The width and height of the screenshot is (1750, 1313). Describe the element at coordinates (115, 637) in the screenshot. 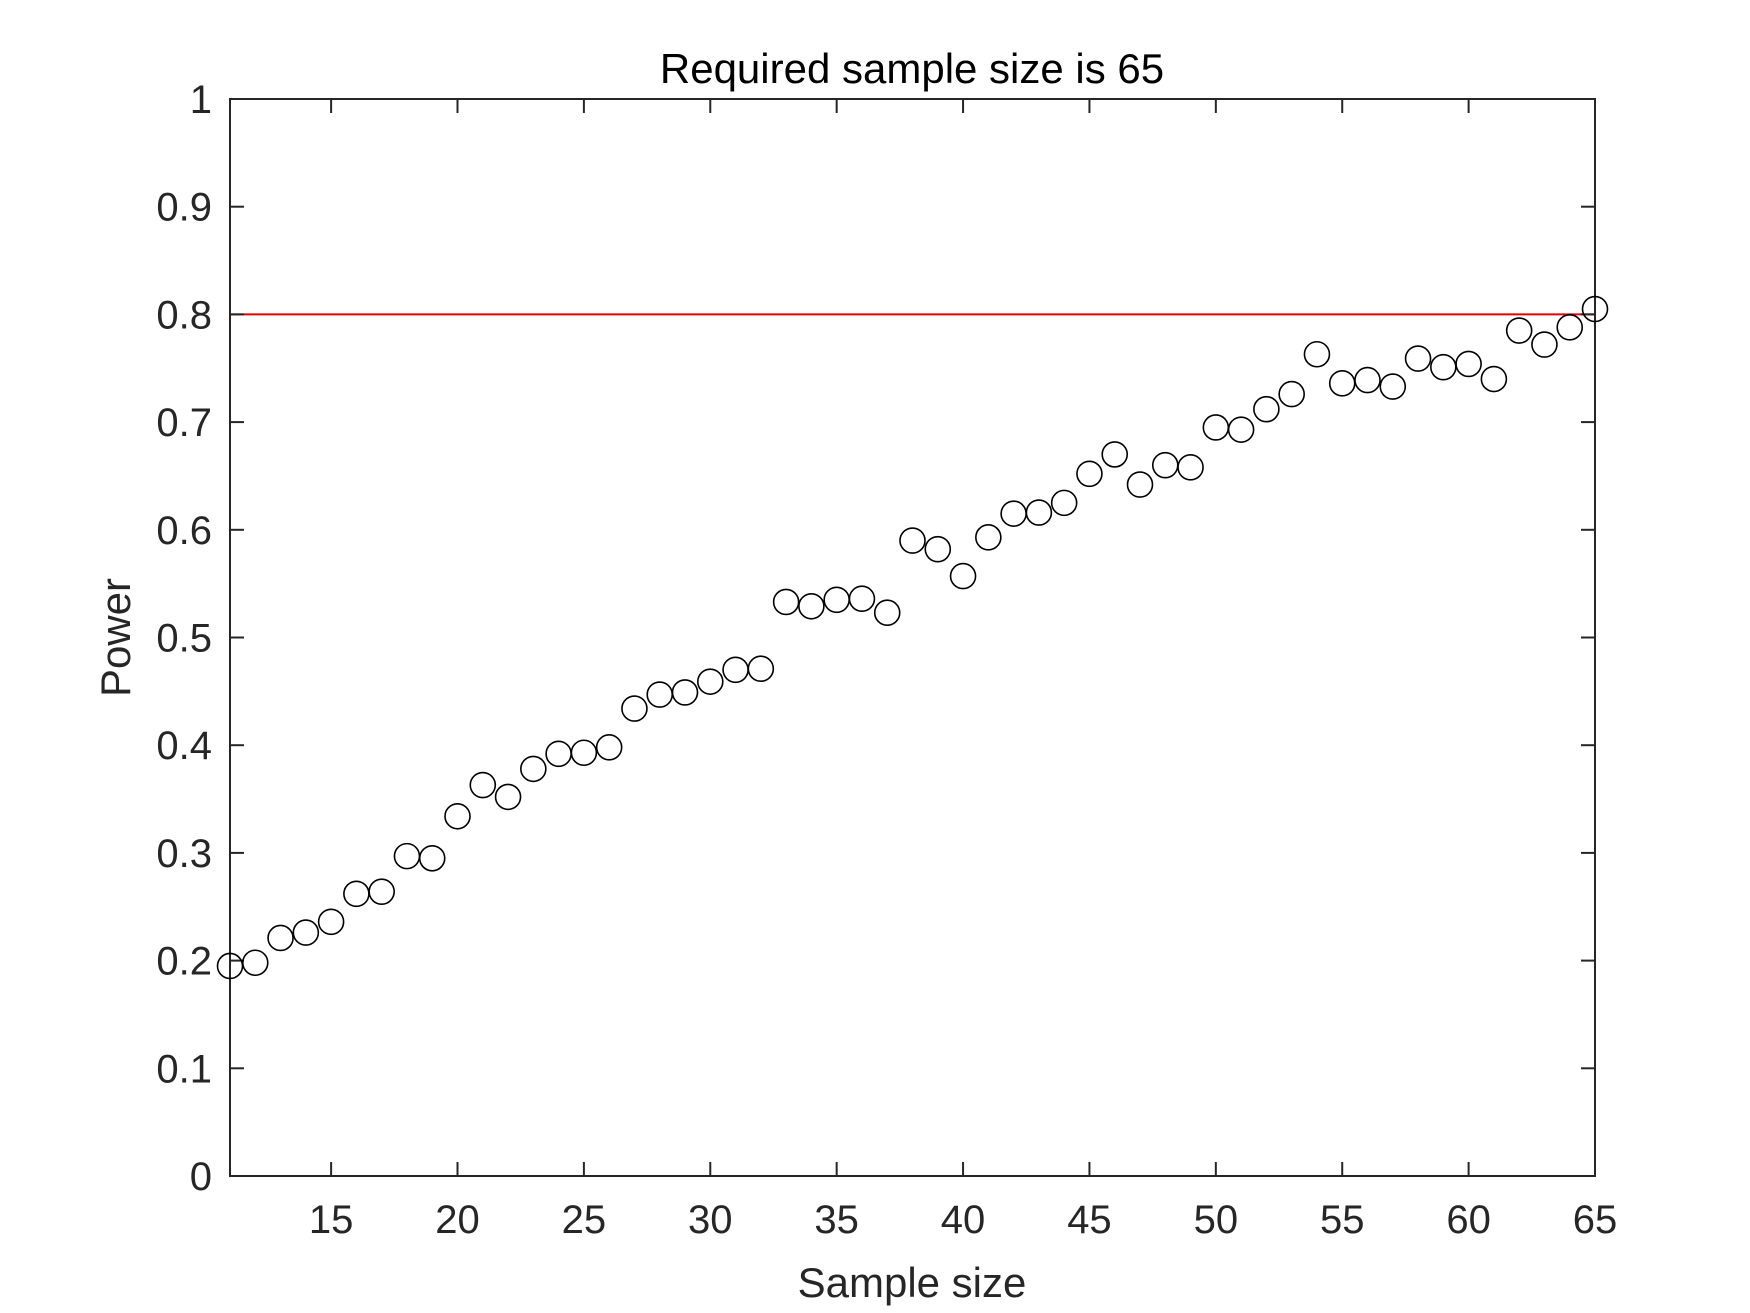

I see `y-axis-title: Power` at that location.